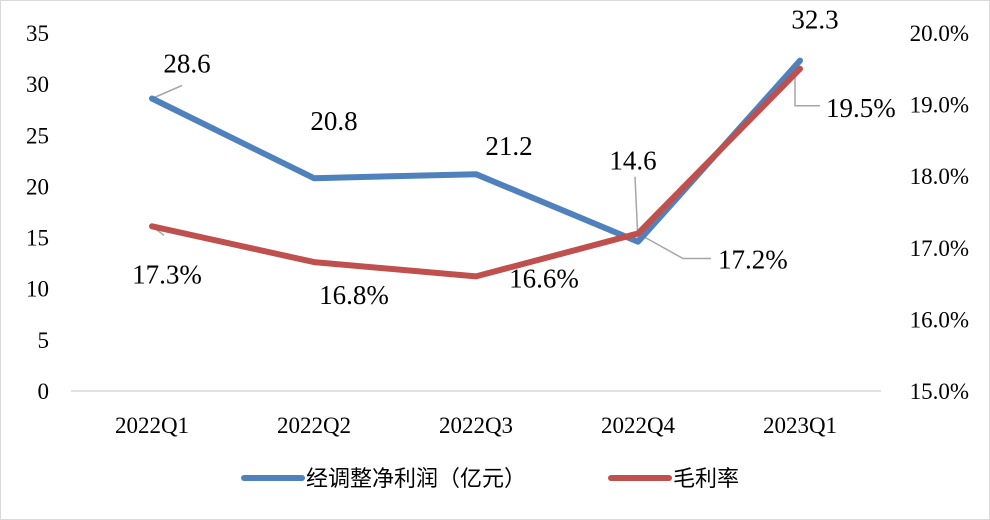  I want to click on y-left-tick-label: 20, so click(37, 186).